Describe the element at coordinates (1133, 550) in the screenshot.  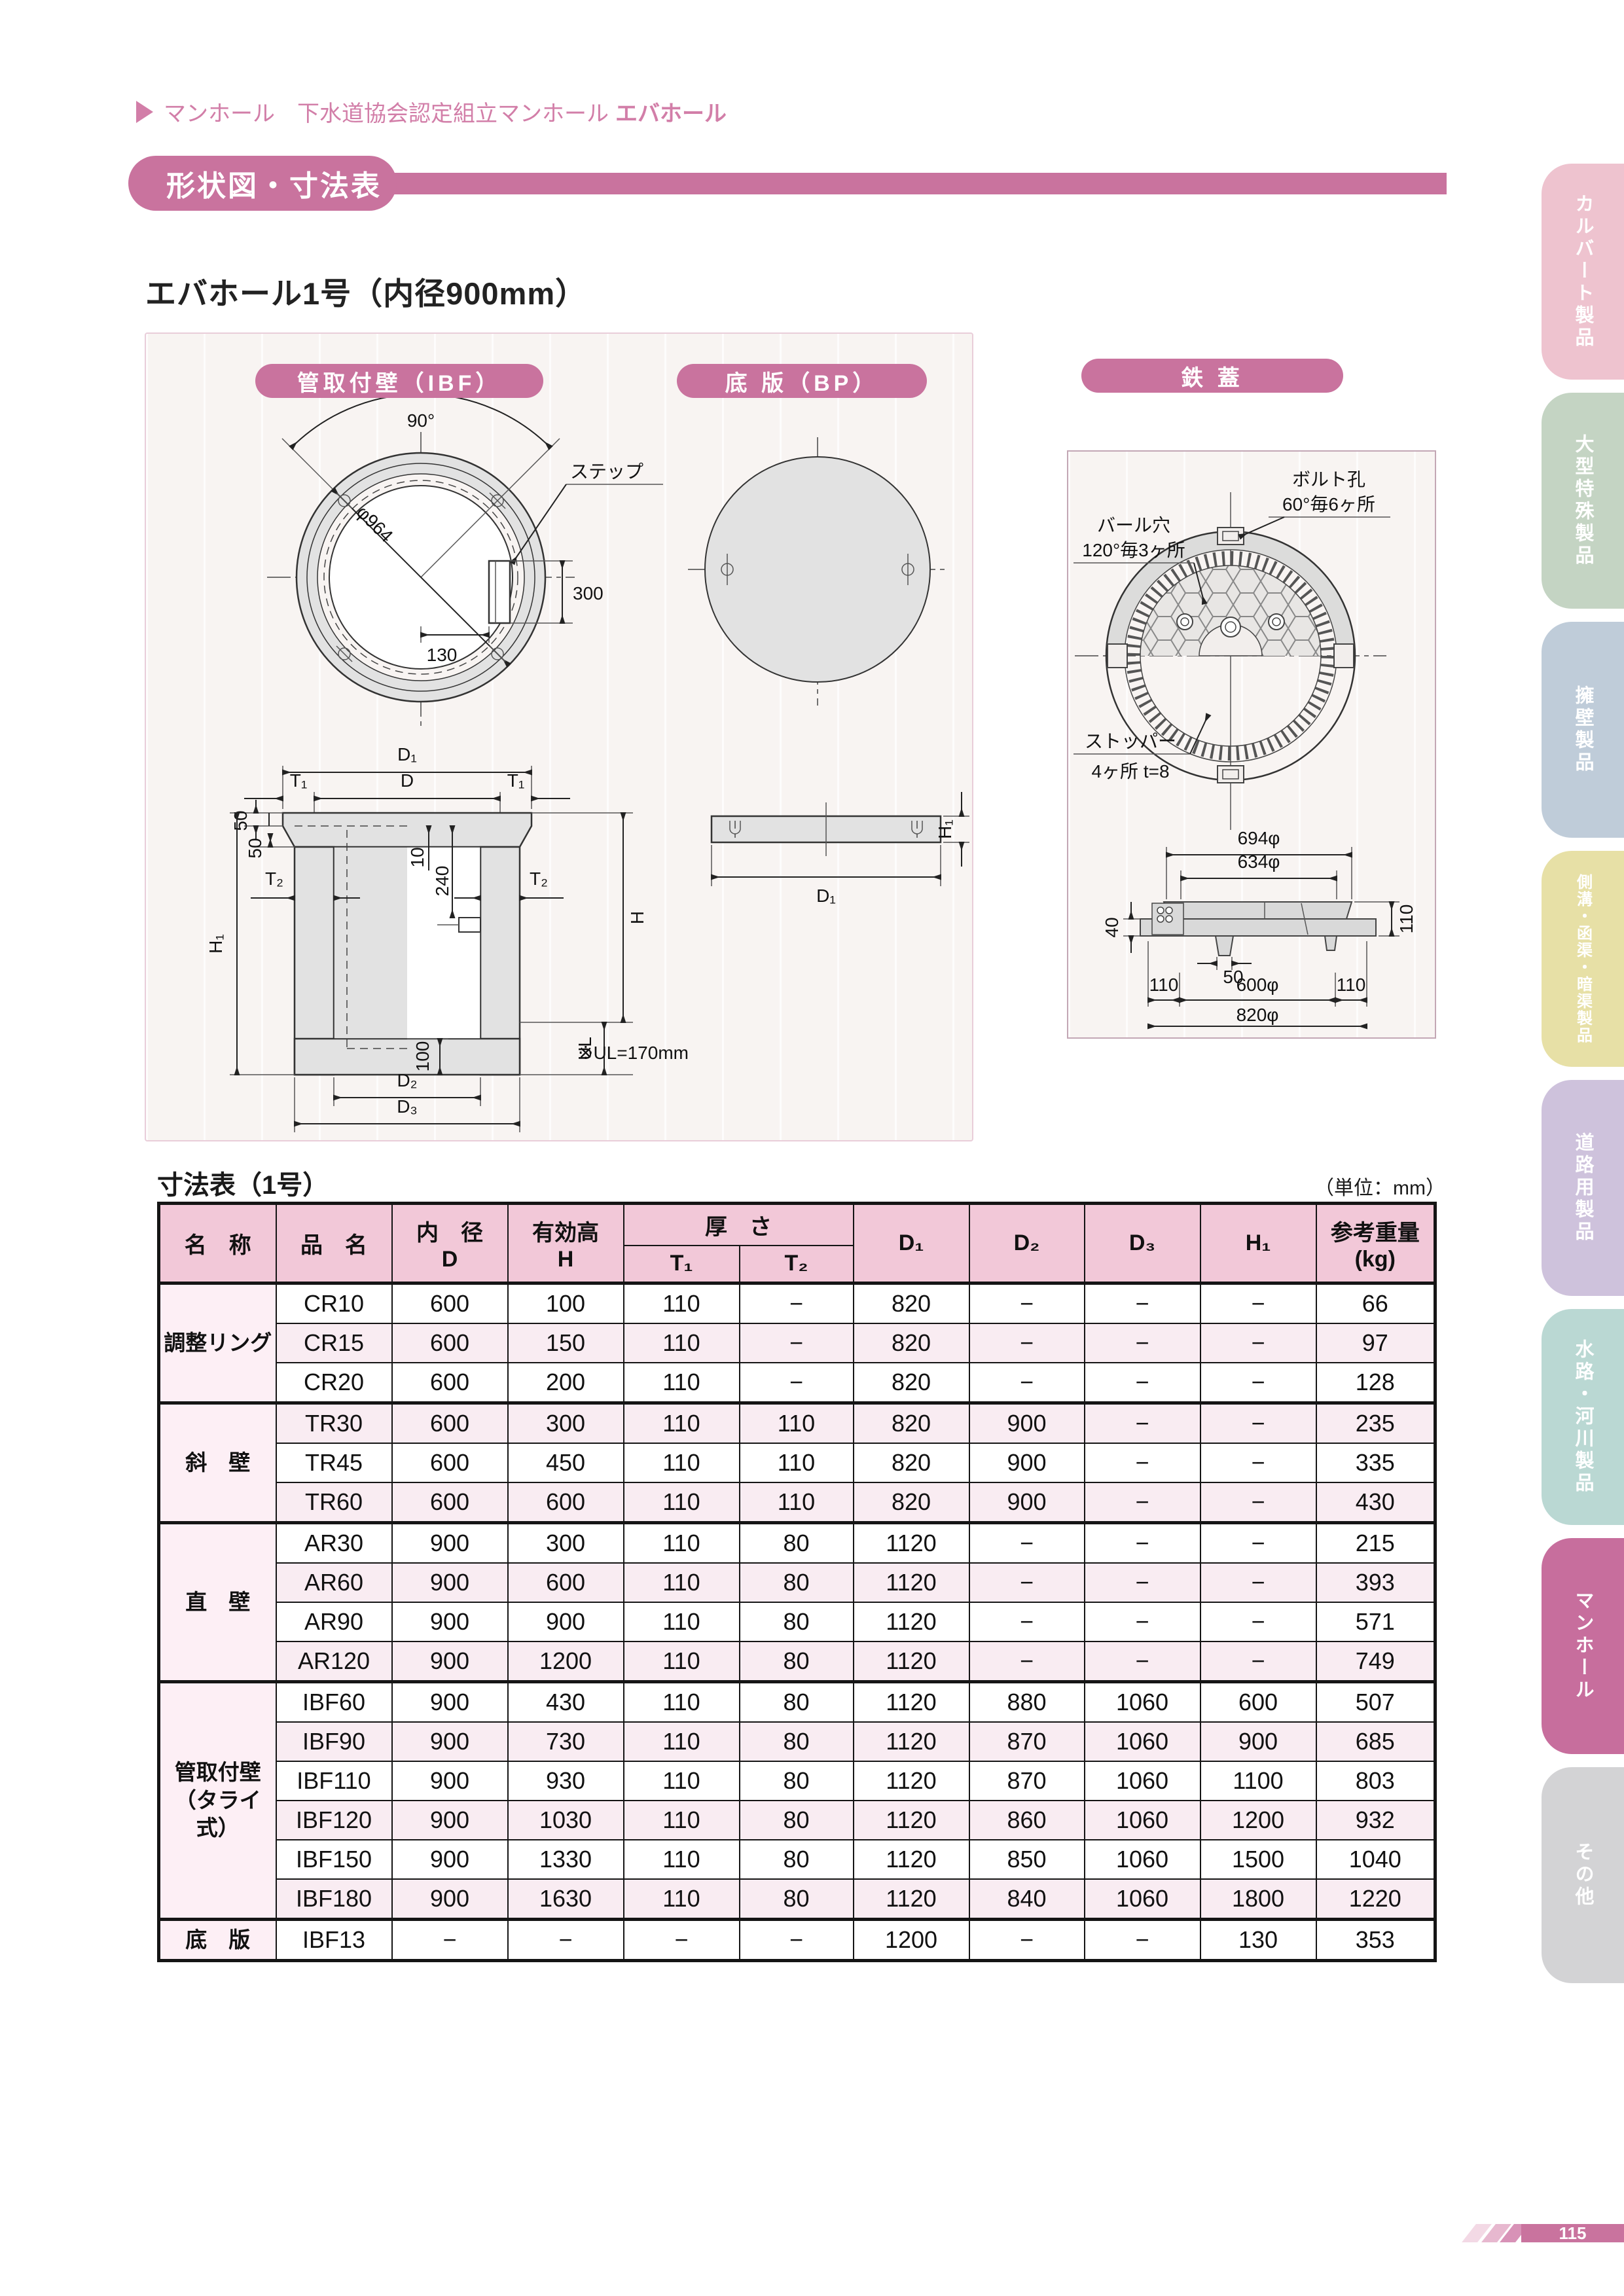
I see `cover-bar-hole-detail: 120°毎3ヶ所` at that location.